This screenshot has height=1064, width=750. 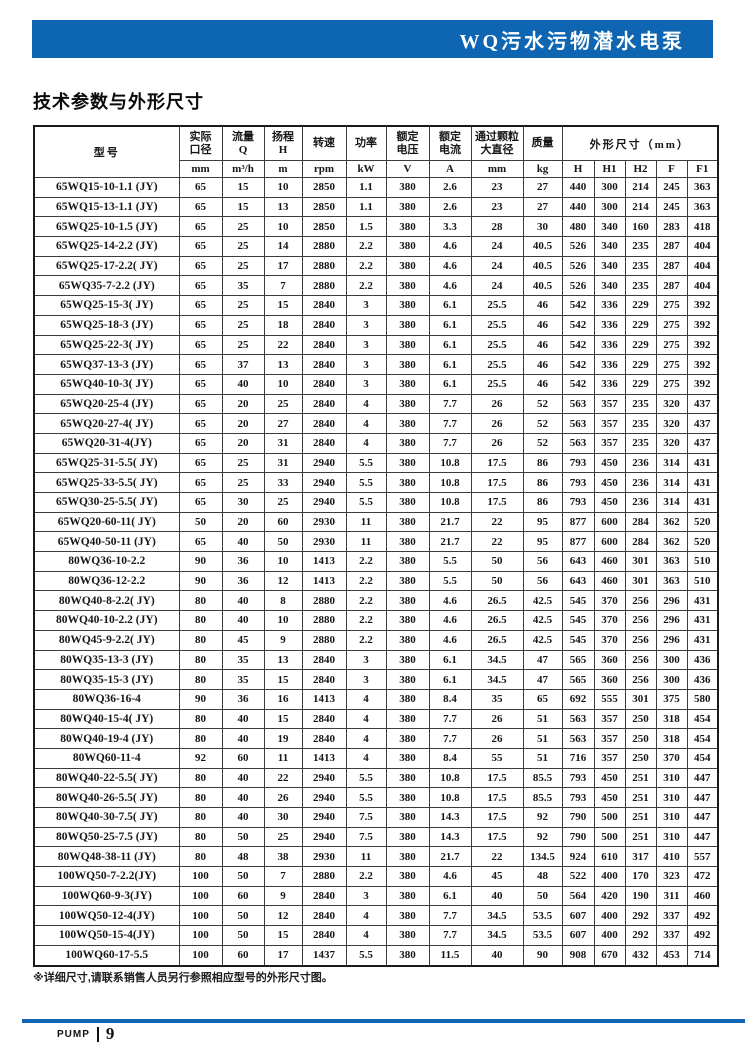 What do you see at coordinates (702, 758) in the screenshot?
I see `value-cell: 454` at bounding box center [702, 758].